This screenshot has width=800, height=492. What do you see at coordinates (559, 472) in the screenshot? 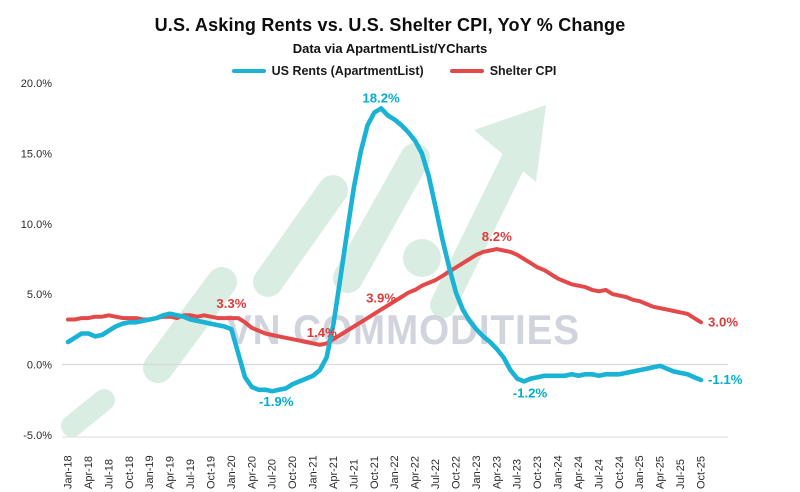
I see `x-tick-label: Jan-24` at bounding box center [559, 472].